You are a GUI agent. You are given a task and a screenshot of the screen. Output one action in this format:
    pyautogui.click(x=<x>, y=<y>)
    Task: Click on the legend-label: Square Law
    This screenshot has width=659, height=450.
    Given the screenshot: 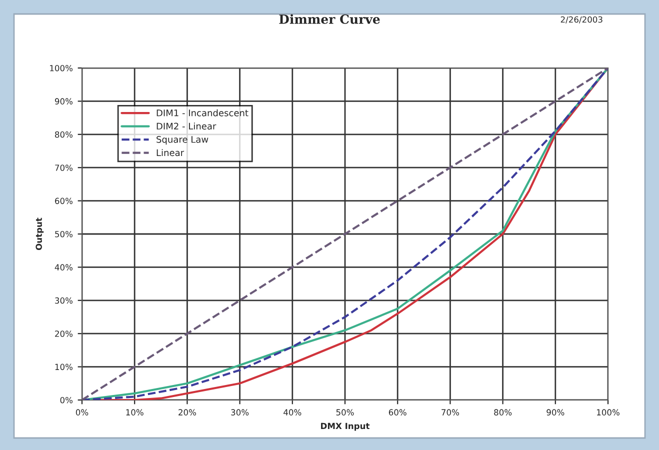 What is the action you would take?
    pyautogui.click(x=182, y=140)
    